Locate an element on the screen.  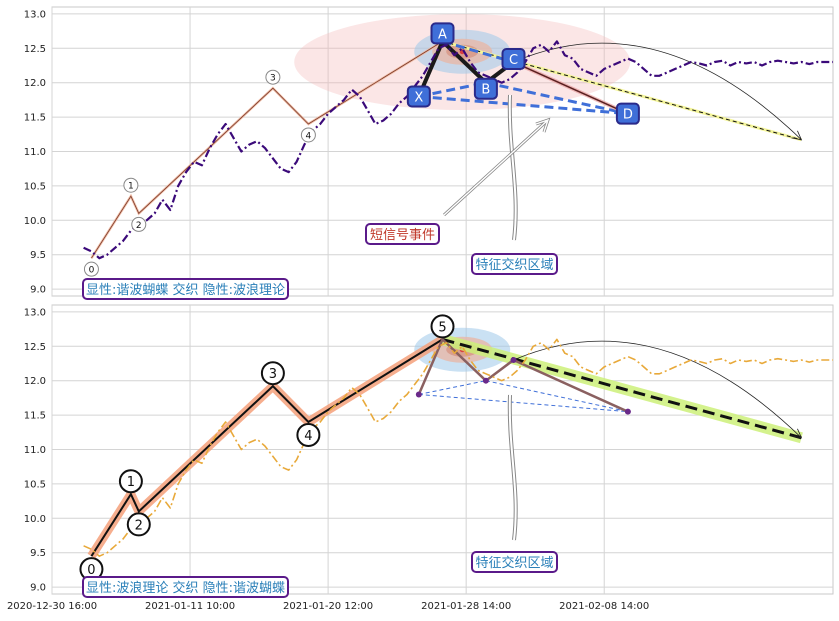
x-tick-label: 2020-12-30 16:00 is located at coordinates (52, 606).